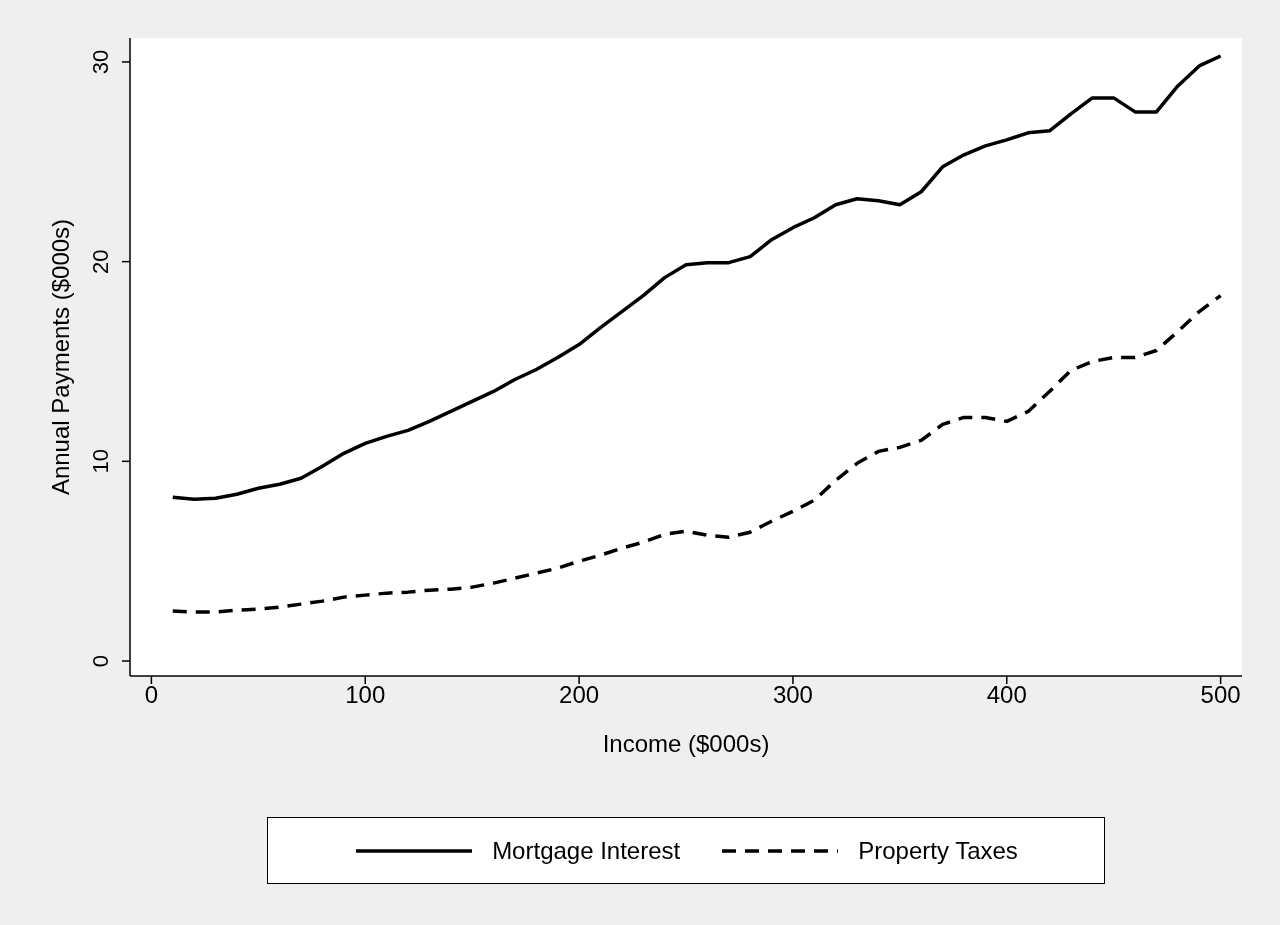  Describe the element at coordinates (792, 695) in the screenshot. I see `x-tick-label: 300` at that location.